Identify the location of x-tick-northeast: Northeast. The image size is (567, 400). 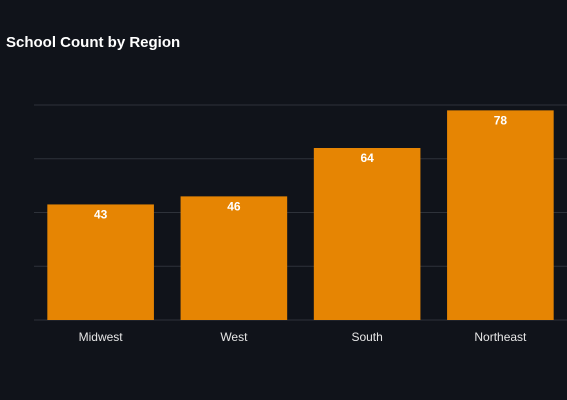
(500, 337).